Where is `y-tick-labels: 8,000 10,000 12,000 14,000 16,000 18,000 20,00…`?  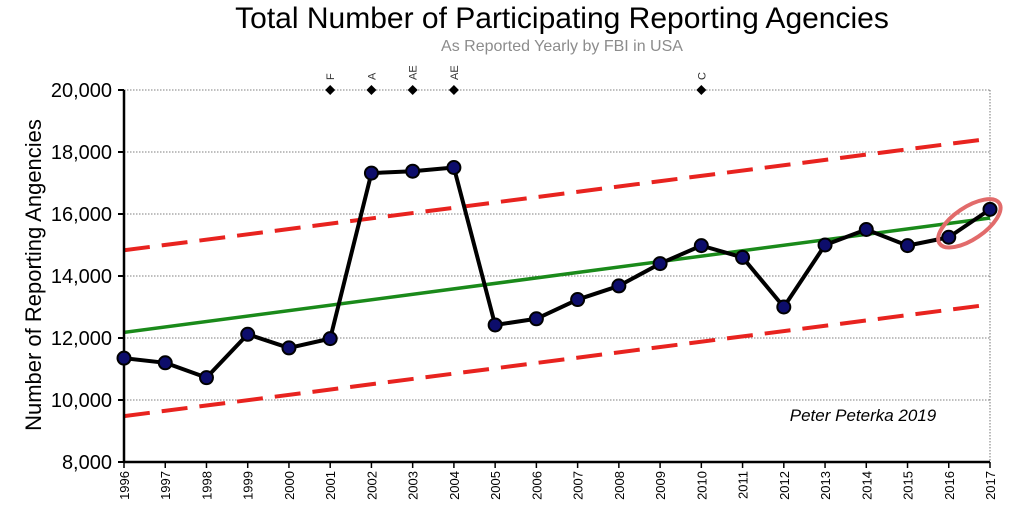 y-tick-labels: 8,000 10,000 12,000 14,000 16,000 18,000 20,00… is located at coordinates (81, 277).